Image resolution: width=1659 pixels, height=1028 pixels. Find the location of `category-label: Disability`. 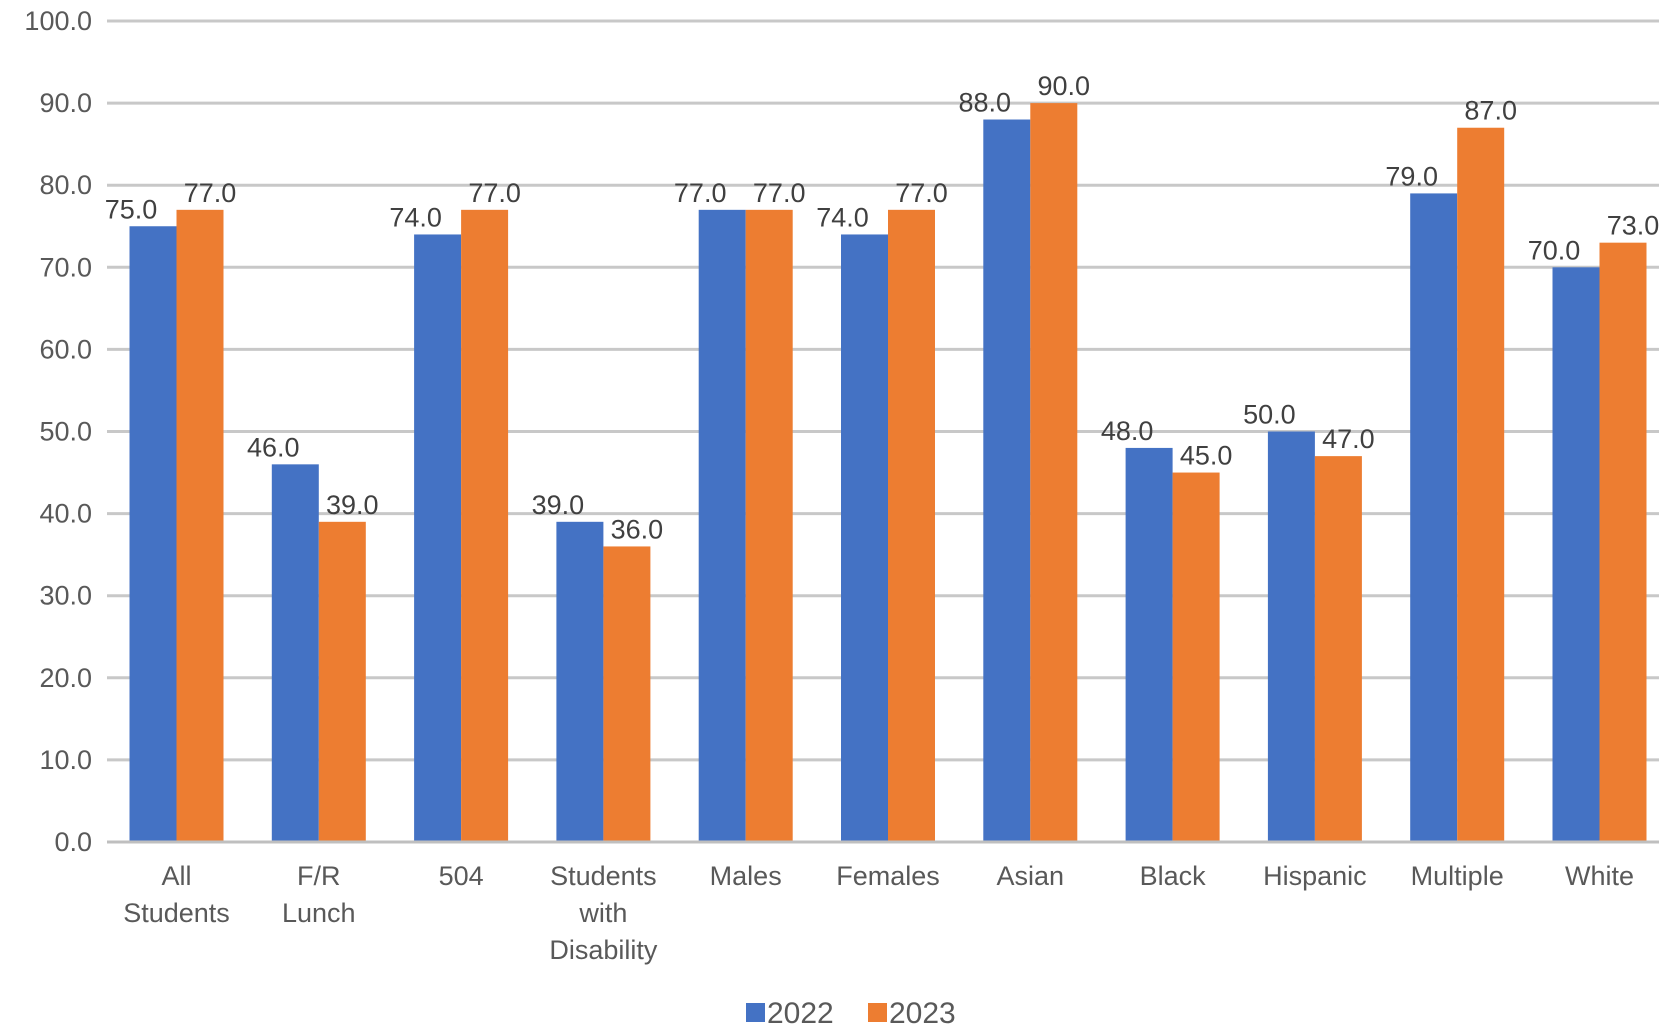

category-label: Disability is located at coordinates (603, 950).